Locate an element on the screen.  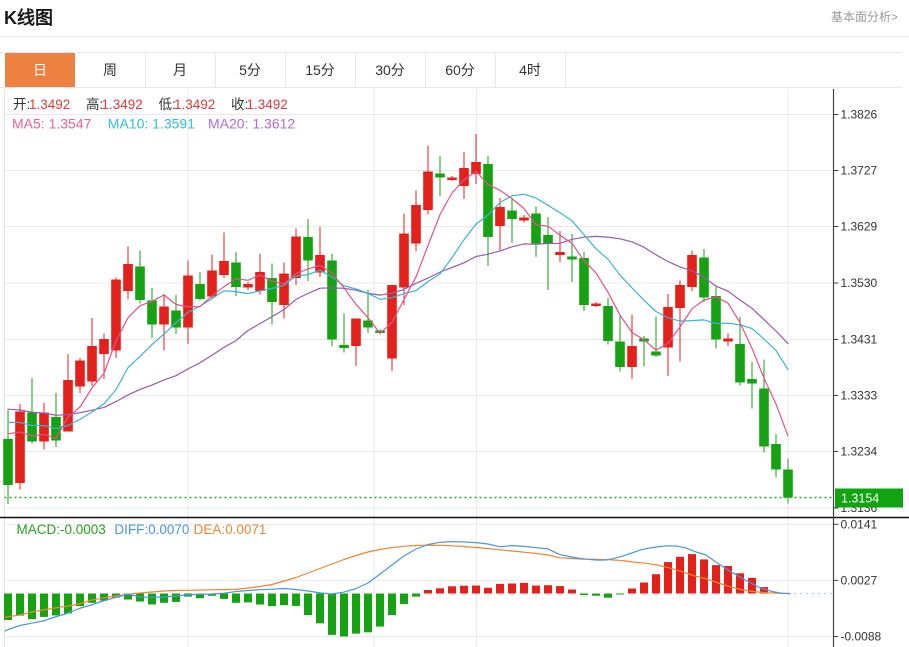
svg-text: 1.3234 is located at coordinates (859, 452).